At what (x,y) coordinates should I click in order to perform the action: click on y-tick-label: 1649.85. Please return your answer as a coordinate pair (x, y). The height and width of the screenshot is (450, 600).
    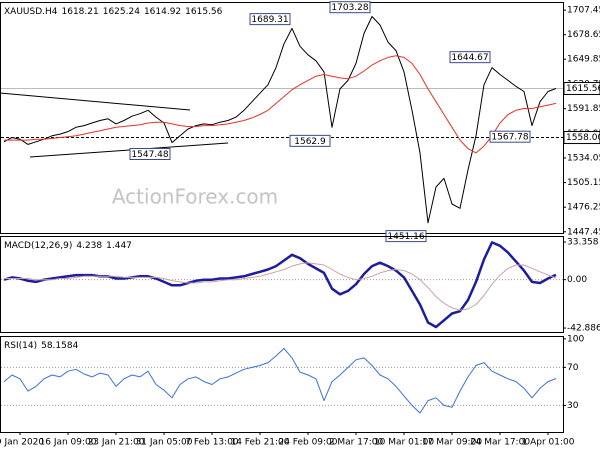
    Looking at the image, I should click on (583, 60).